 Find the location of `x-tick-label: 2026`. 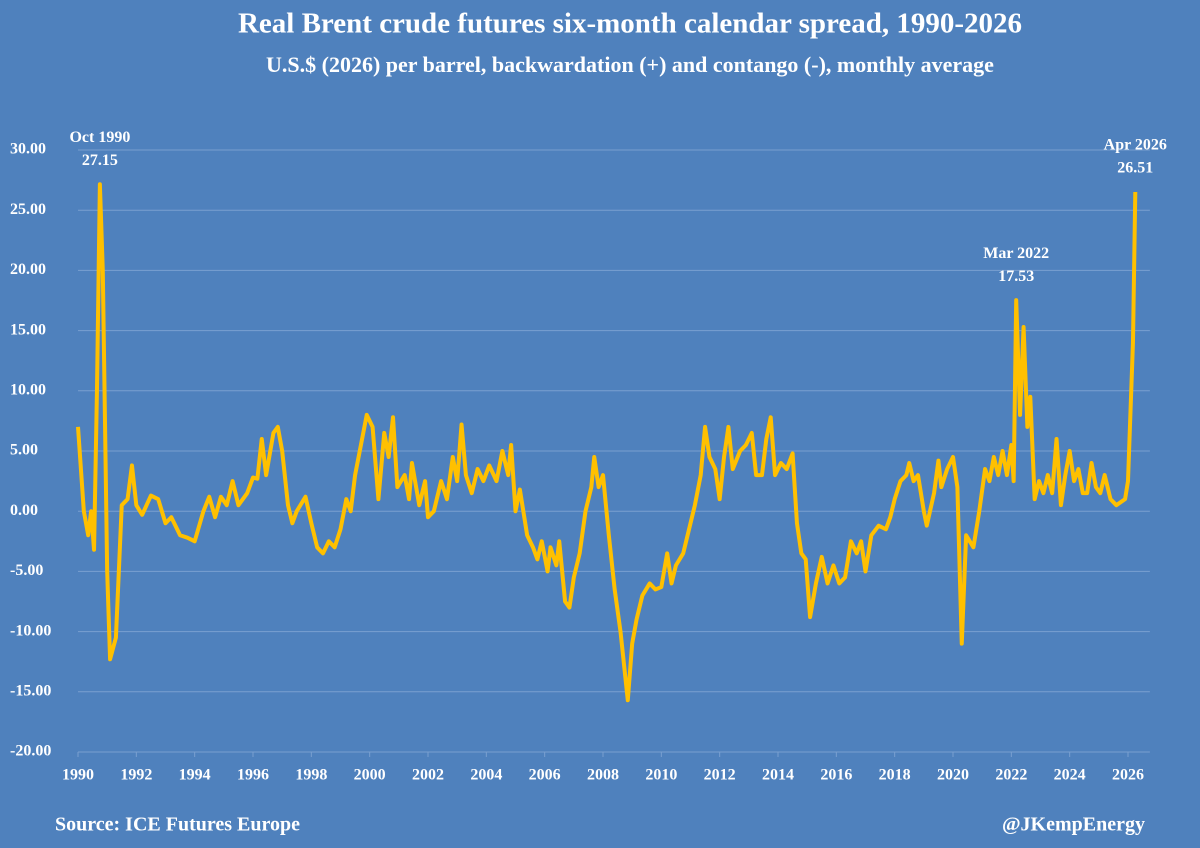

x-tick-label: 2026 is located at coordinates (1128, 775).